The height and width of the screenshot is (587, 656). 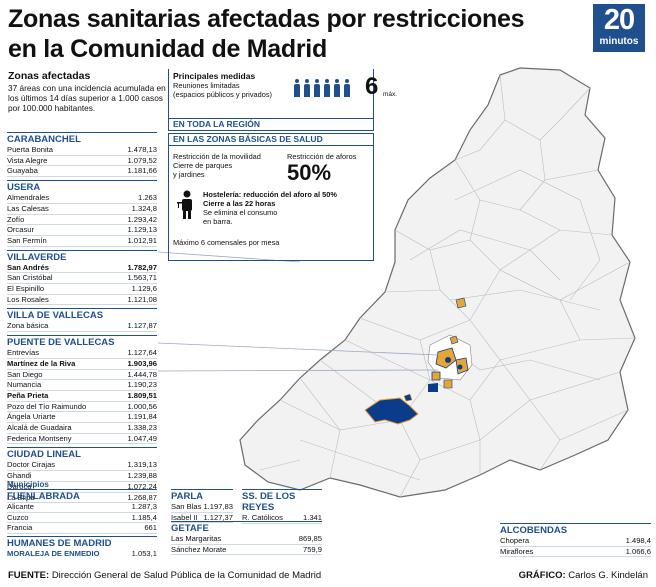 I want to click on row-name: San Andrés, so click(x=28, y=267).